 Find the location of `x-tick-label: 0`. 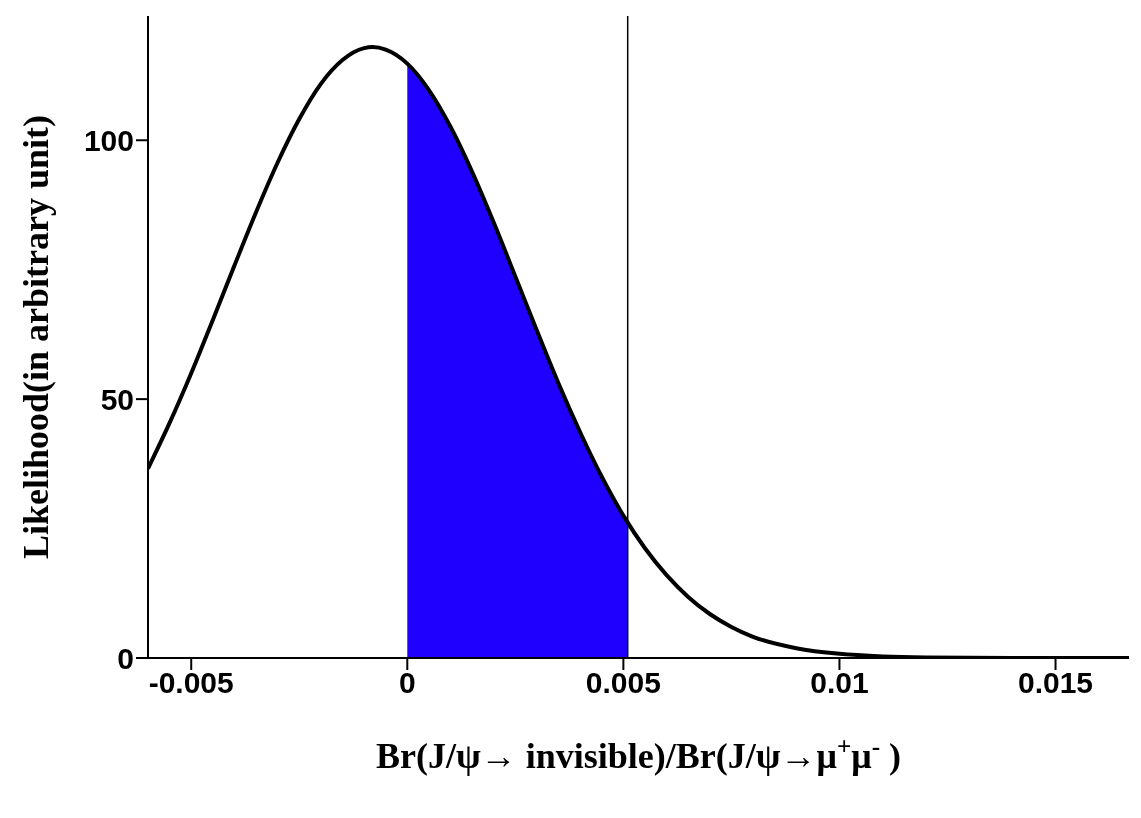

x-tick-label: 0 is located at coordinates (407, 683).